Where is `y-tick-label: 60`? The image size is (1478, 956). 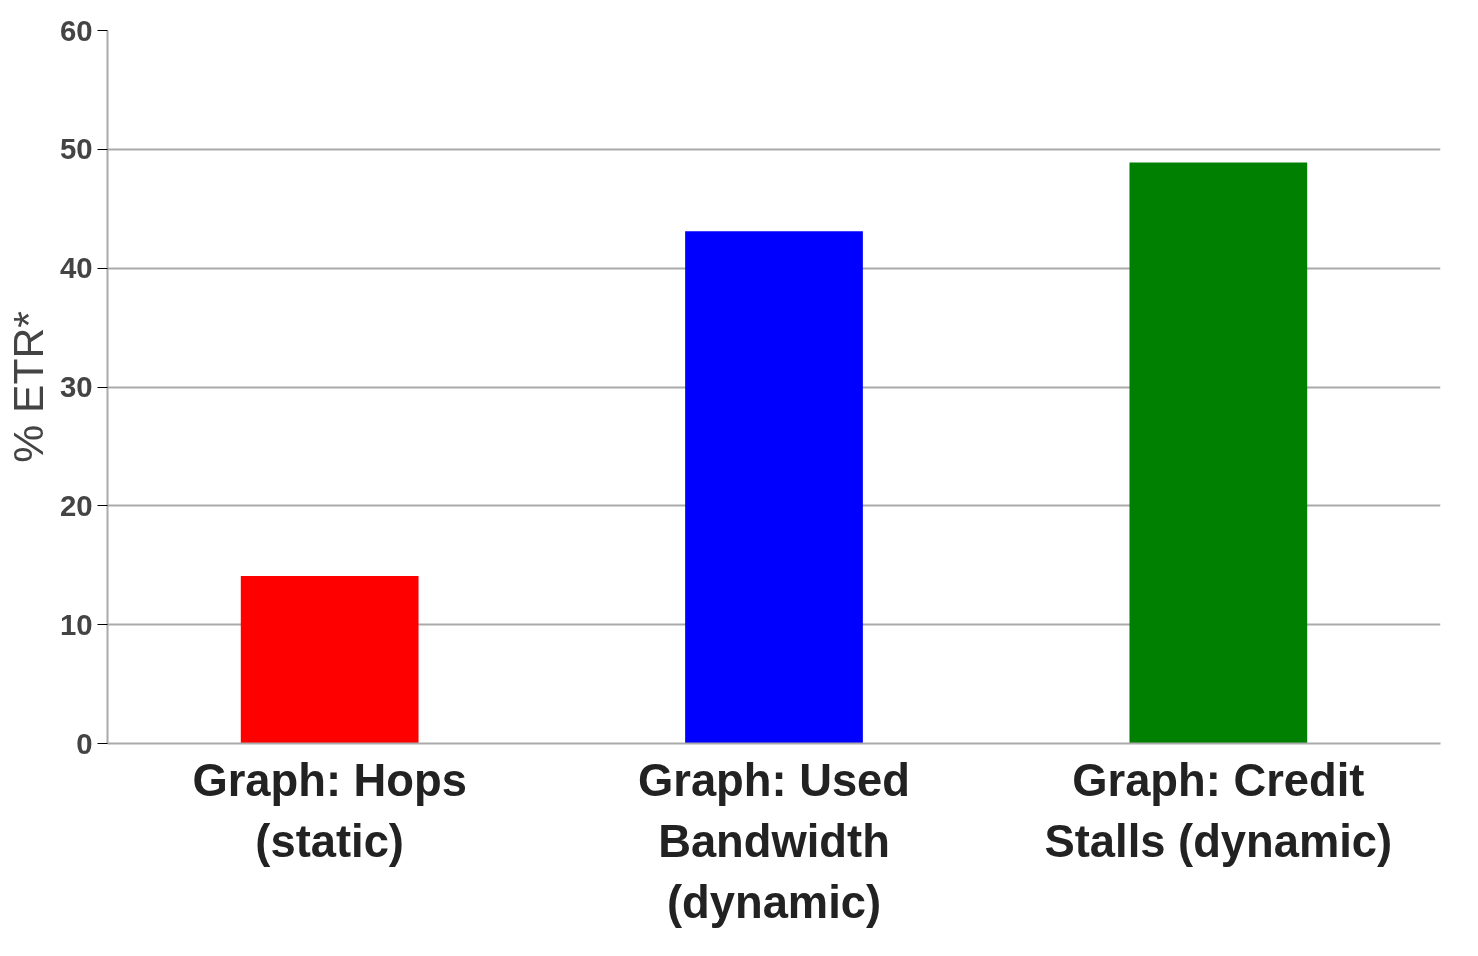 y-tick-label: 60 is located at coordinates (76, 30).